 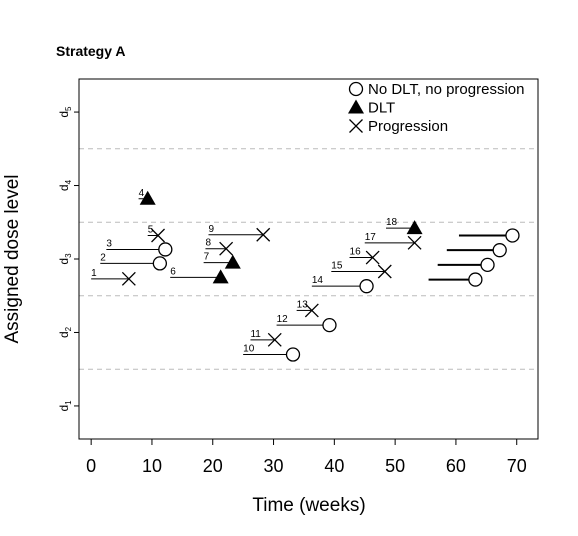 I want to click on y-axis-label: Assigned dose level, so click(x=12, y=259).